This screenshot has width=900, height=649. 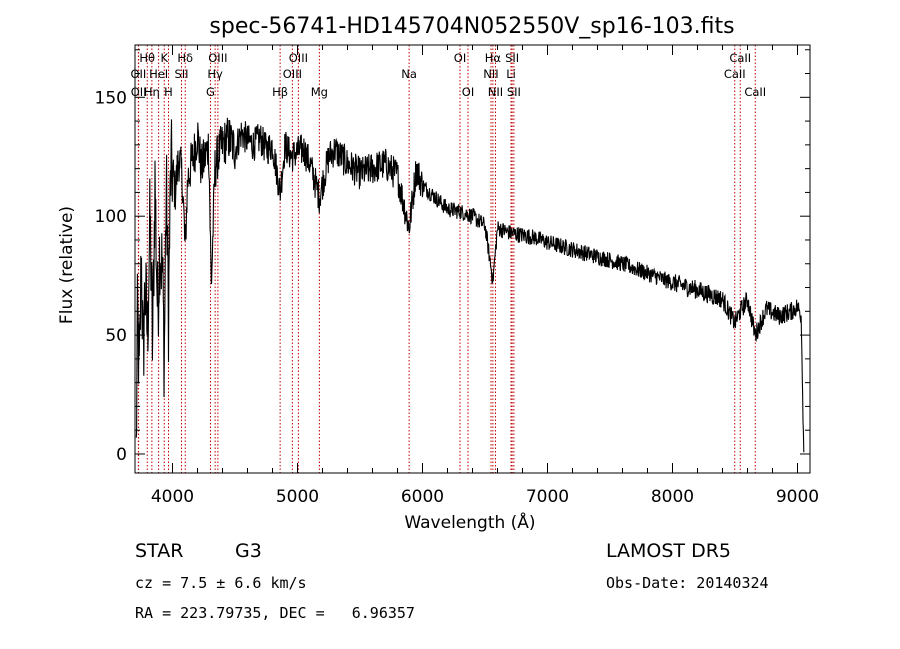 I want to click on x-axis-label: Wavelength (Å), so click(x=469, y=522).